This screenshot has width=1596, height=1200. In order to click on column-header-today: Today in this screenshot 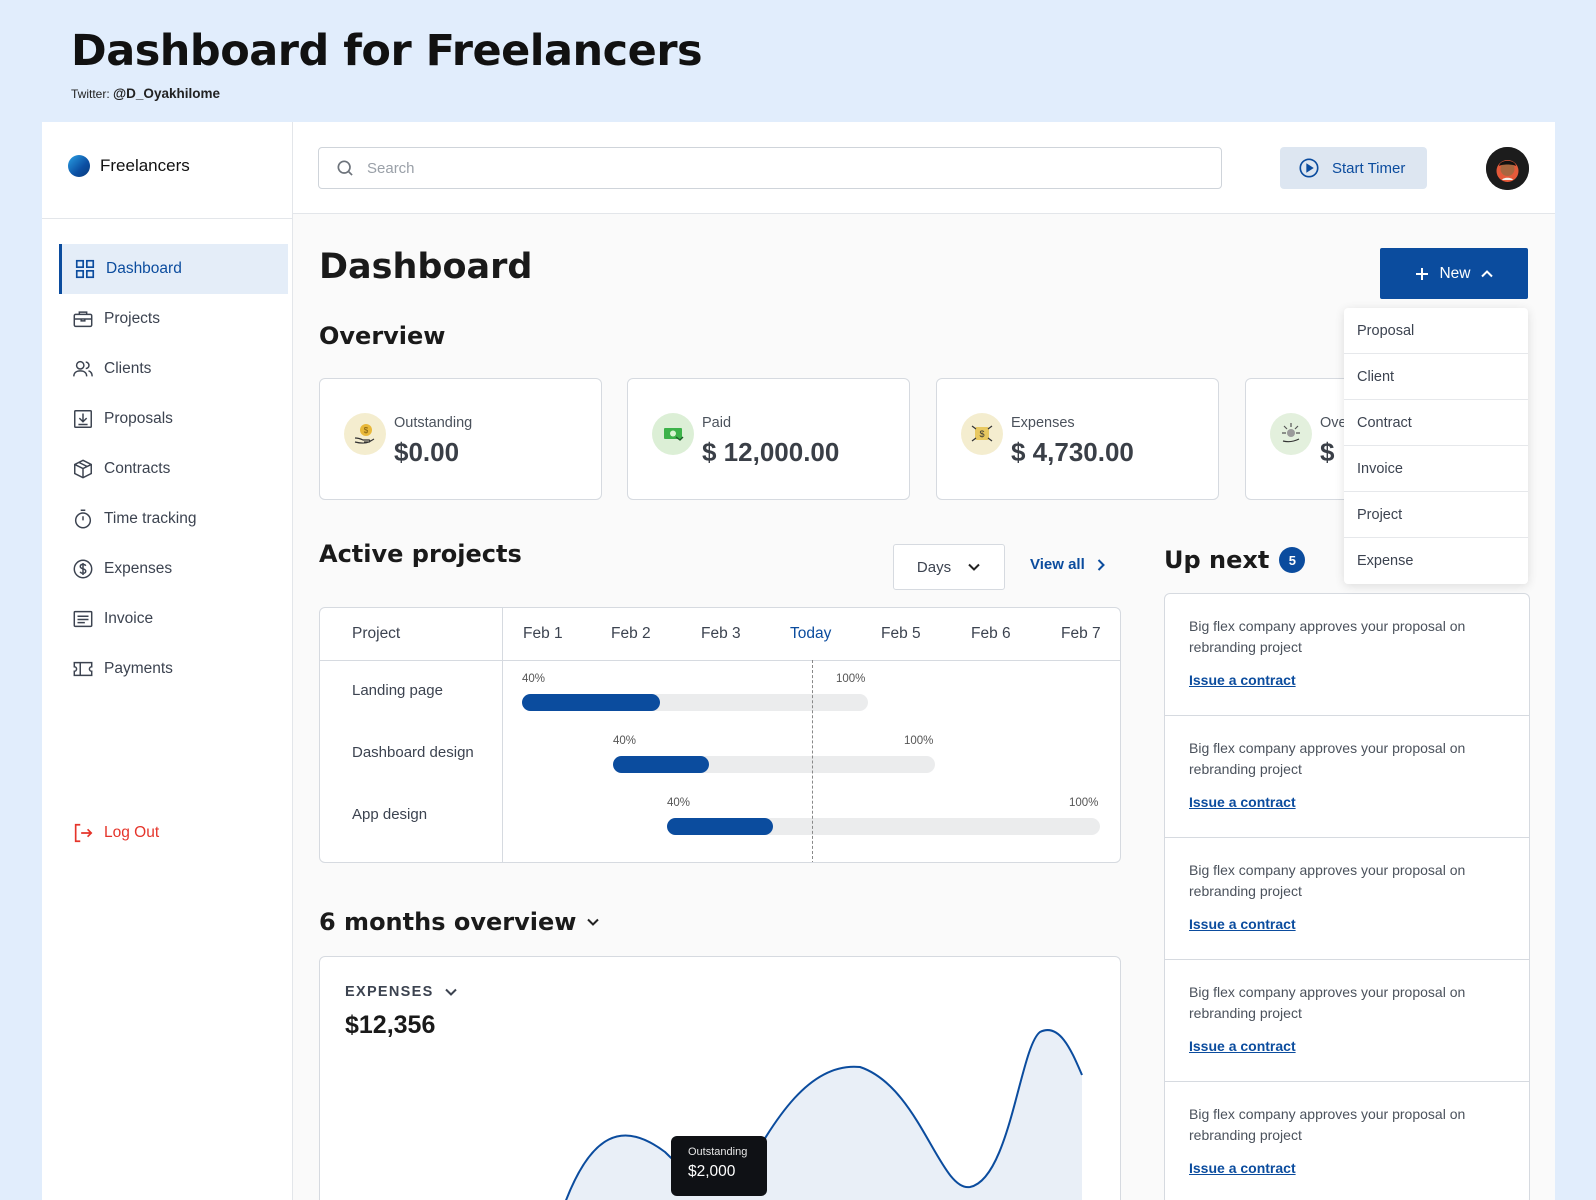, I will do `click(811, 633)`.